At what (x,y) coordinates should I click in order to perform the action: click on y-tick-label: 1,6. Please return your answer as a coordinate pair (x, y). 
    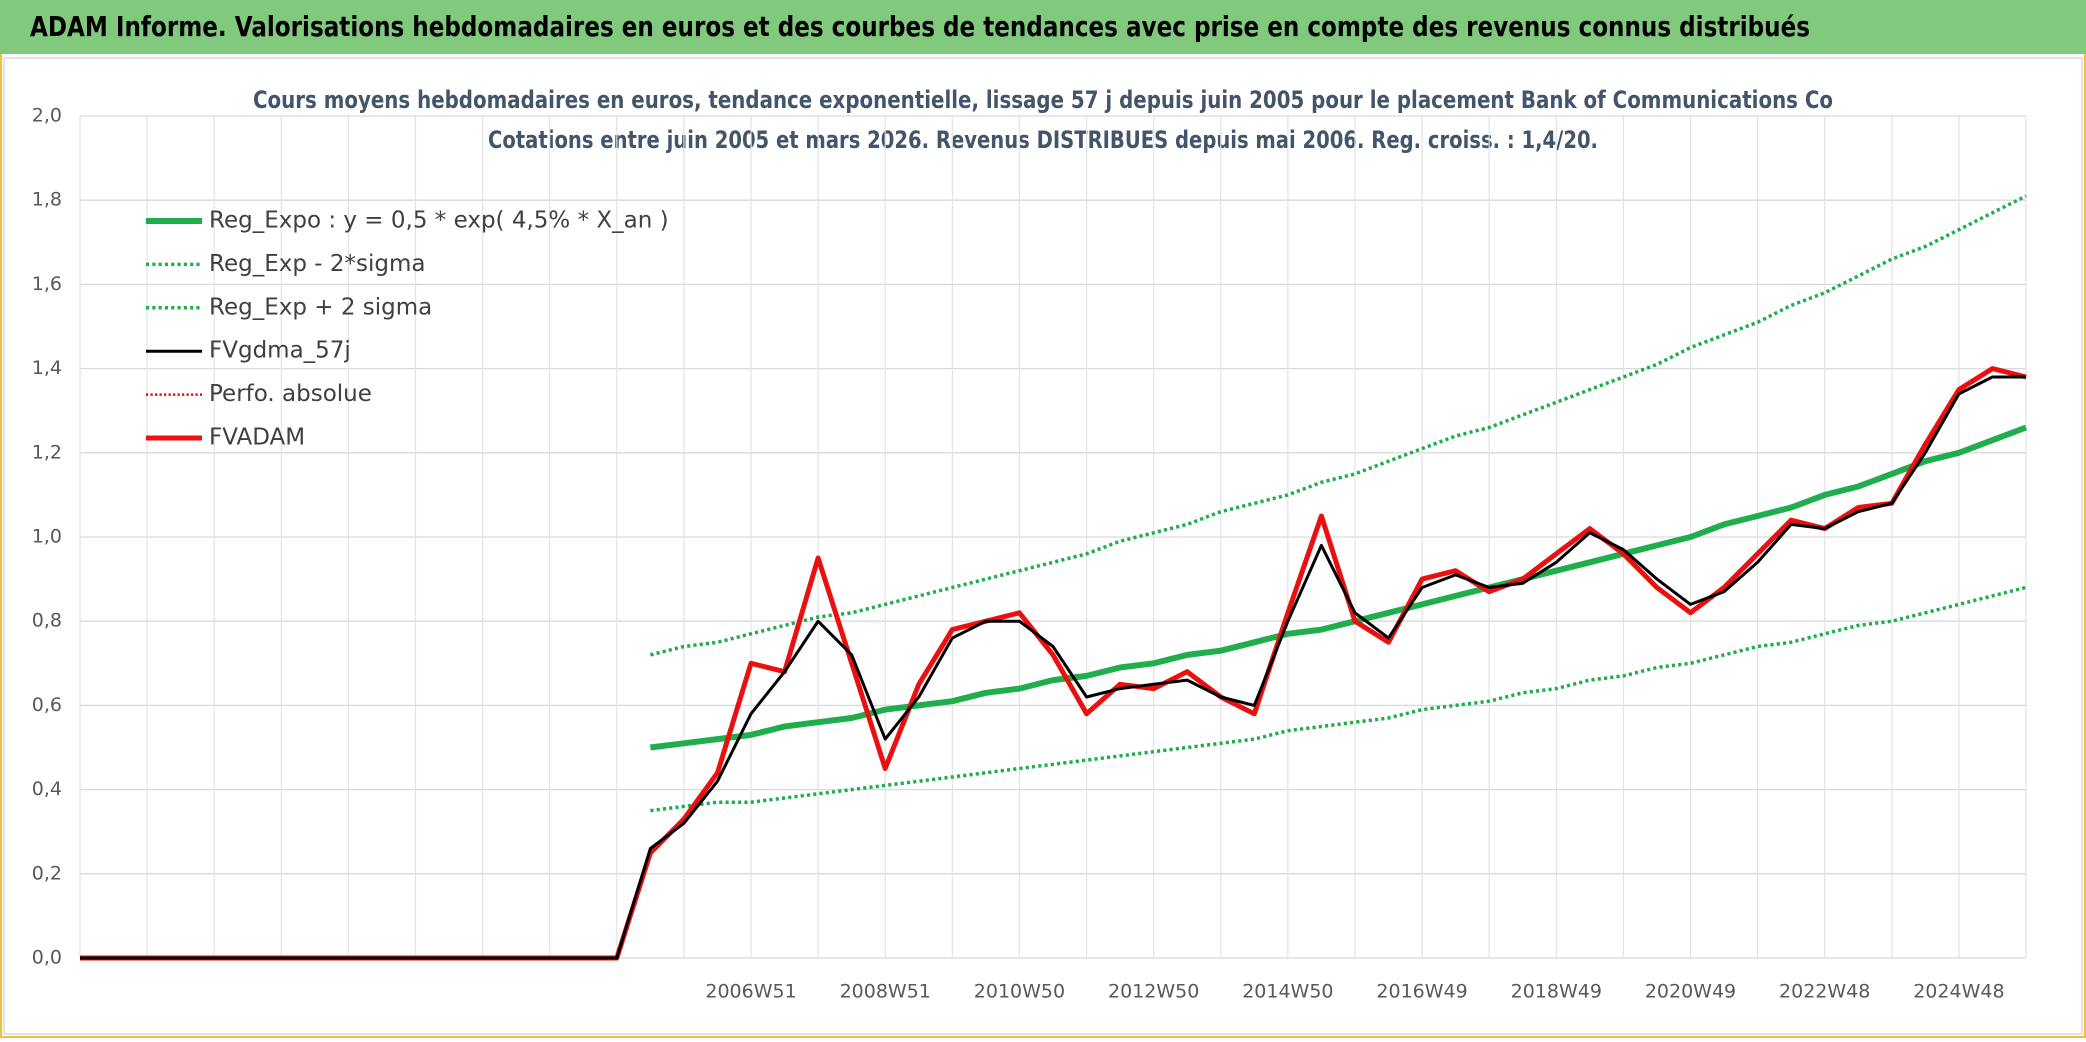
    Looking at the image, I should click on (47, 284).